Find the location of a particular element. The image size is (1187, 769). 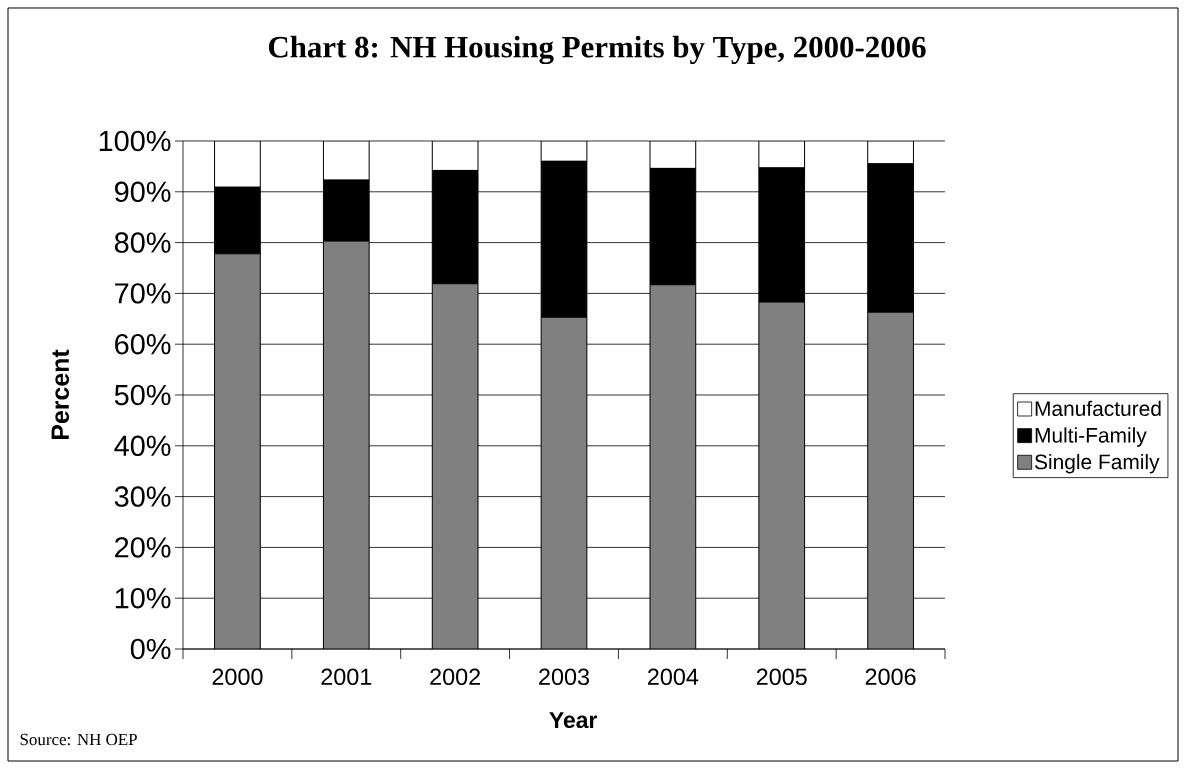

y-tick-label: 80% is located at coordinates (142, 242).